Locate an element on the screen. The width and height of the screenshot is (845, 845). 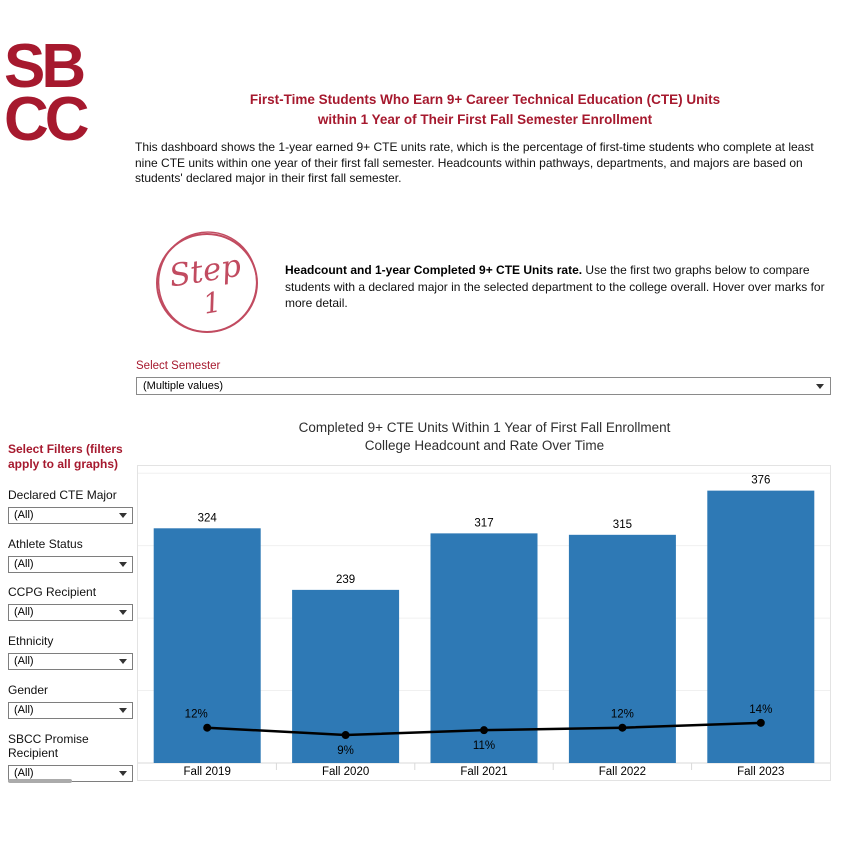
bar-value-label: 239 is located at coordinates (345, 580).